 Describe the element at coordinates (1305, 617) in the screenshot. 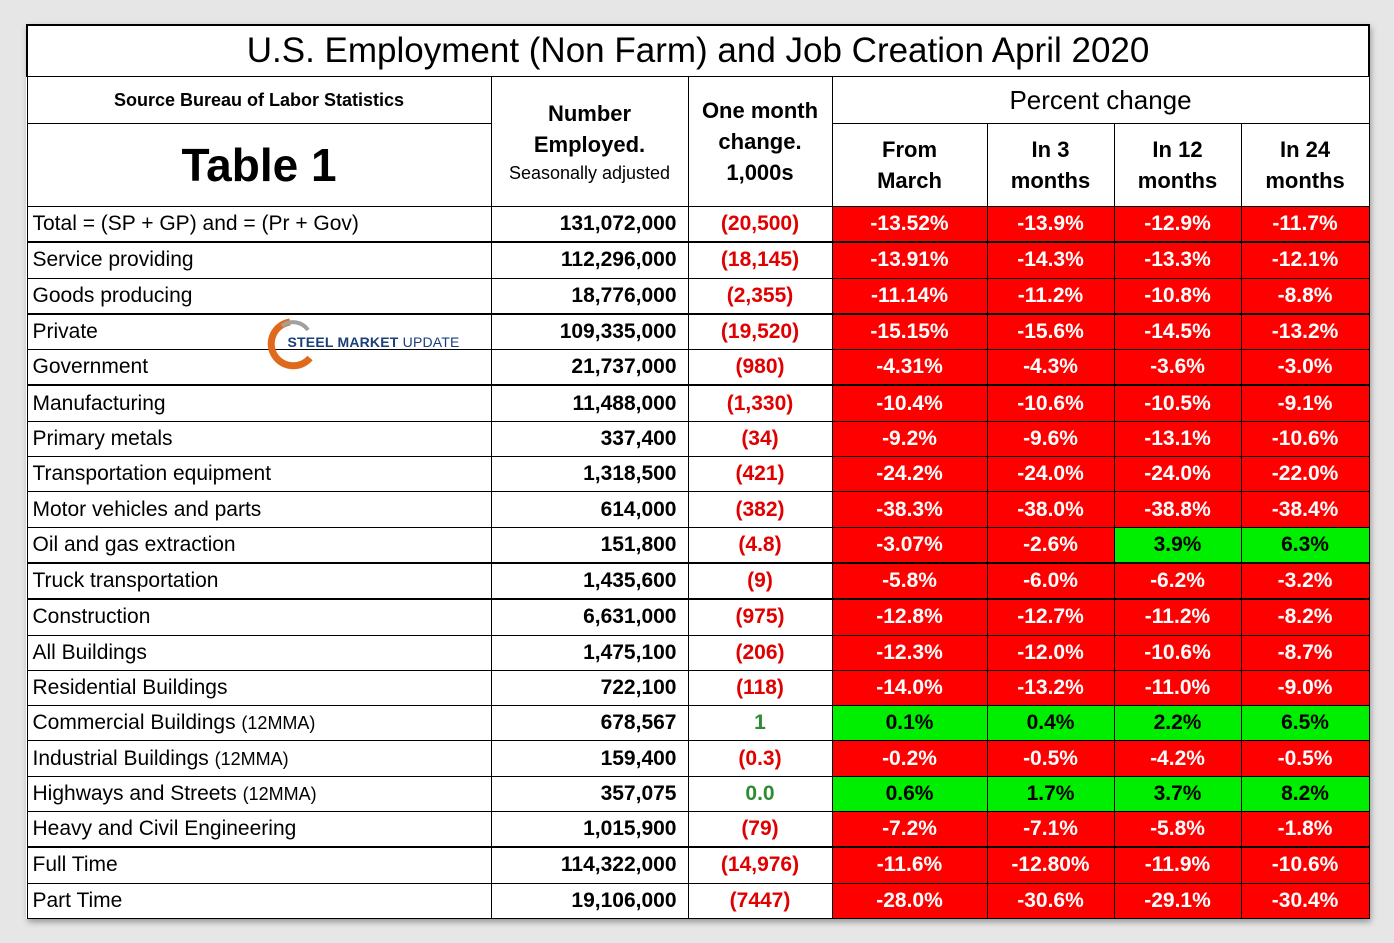

I see `pct-in24-cell: -8.2%` at that location.